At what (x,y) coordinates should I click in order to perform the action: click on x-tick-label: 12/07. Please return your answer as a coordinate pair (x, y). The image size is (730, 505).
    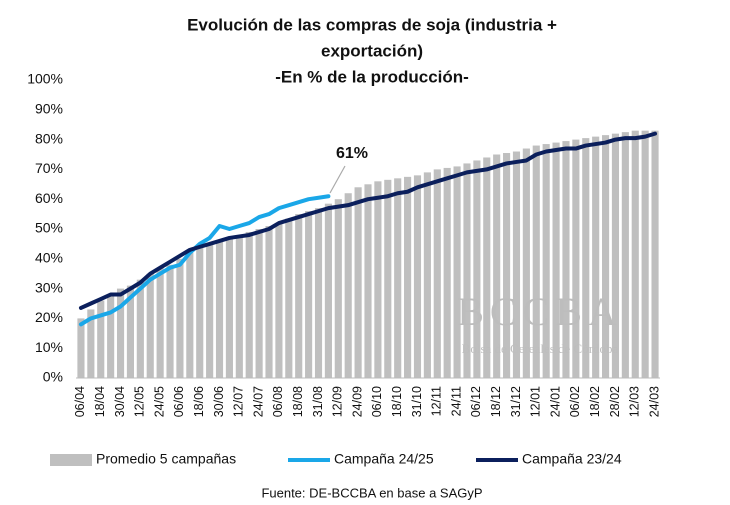
    Looking at the image, I should click on (239, 401).